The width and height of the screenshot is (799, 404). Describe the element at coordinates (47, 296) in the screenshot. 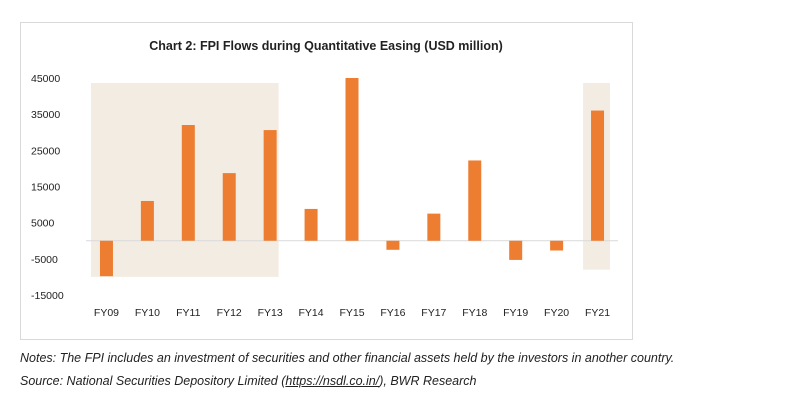

I see `y-tick-label: -15000` at that location.